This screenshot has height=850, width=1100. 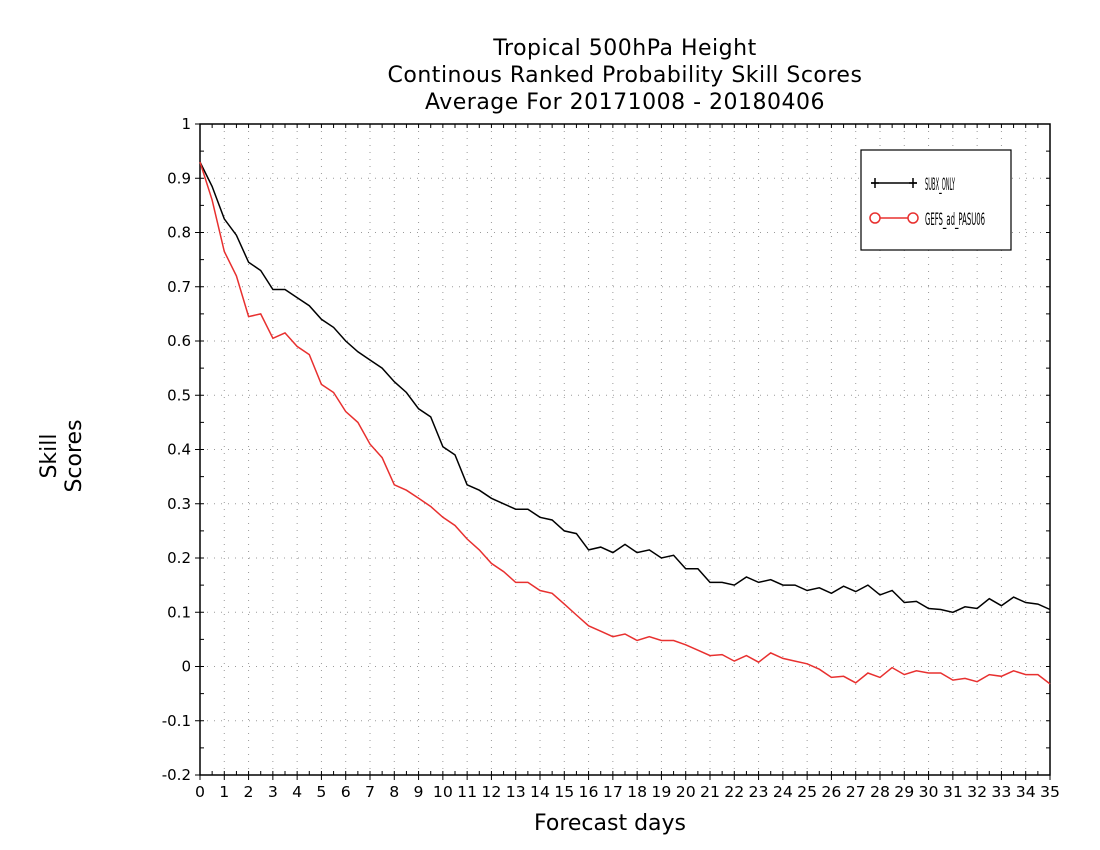 What do you see at coordinates (370, 792) in the screenshot?
I see `x-tick-label: 7` at bounding box center [370, 792].